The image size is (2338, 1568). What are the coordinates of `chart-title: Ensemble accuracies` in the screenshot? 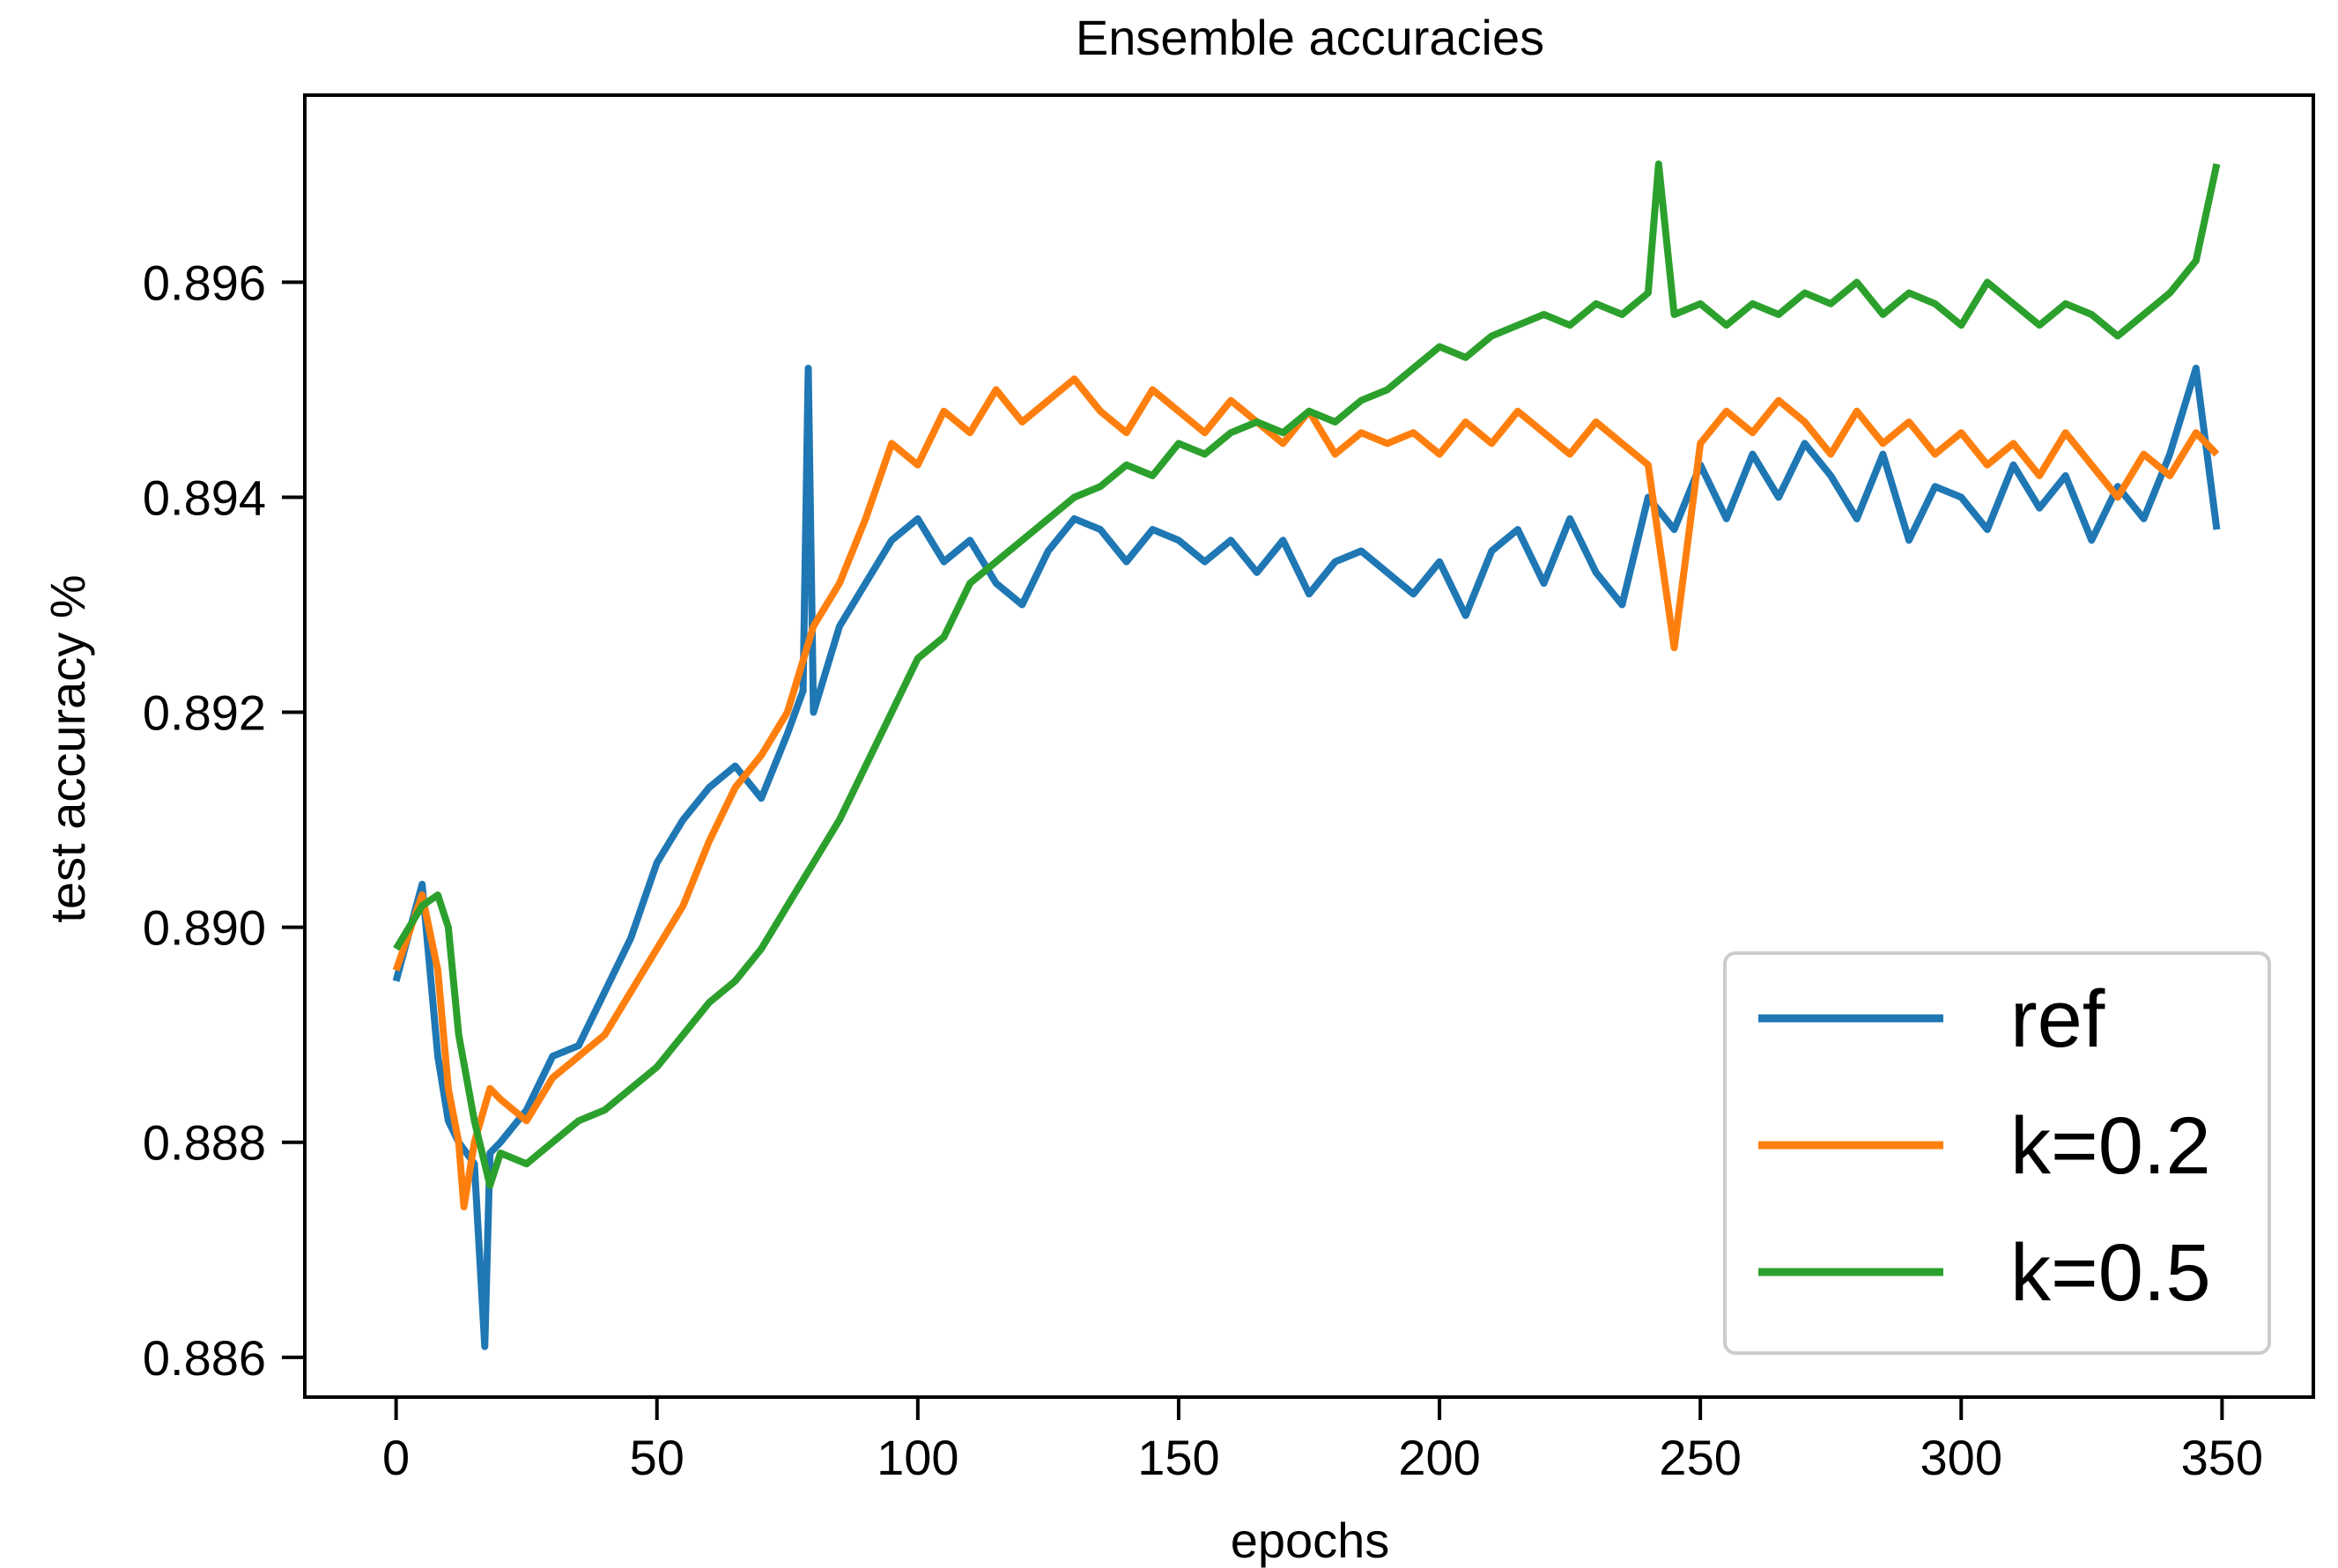 It's located at (1310, 37).